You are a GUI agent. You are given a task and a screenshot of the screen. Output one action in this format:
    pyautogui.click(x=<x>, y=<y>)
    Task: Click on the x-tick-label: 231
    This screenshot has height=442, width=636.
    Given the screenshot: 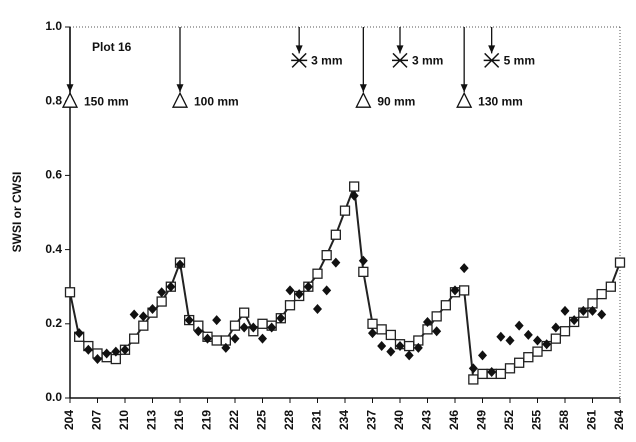 What is the action you would take?
    pyautogui.click(x=317, y=420)
    